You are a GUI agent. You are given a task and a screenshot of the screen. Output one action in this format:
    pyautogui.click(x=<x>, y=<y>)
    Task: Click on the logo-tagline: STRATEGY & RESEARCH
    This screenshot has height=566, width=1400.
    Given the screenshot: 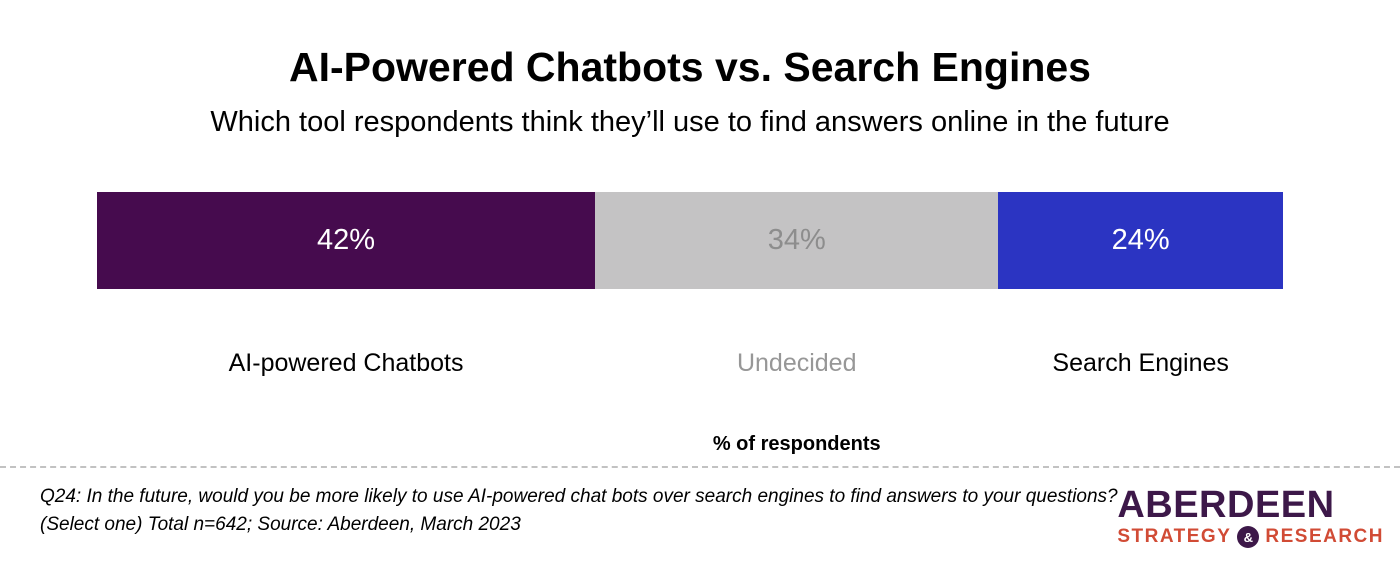 What is the action you would take?
    pyautogui.click(x=1250, y=537)
    